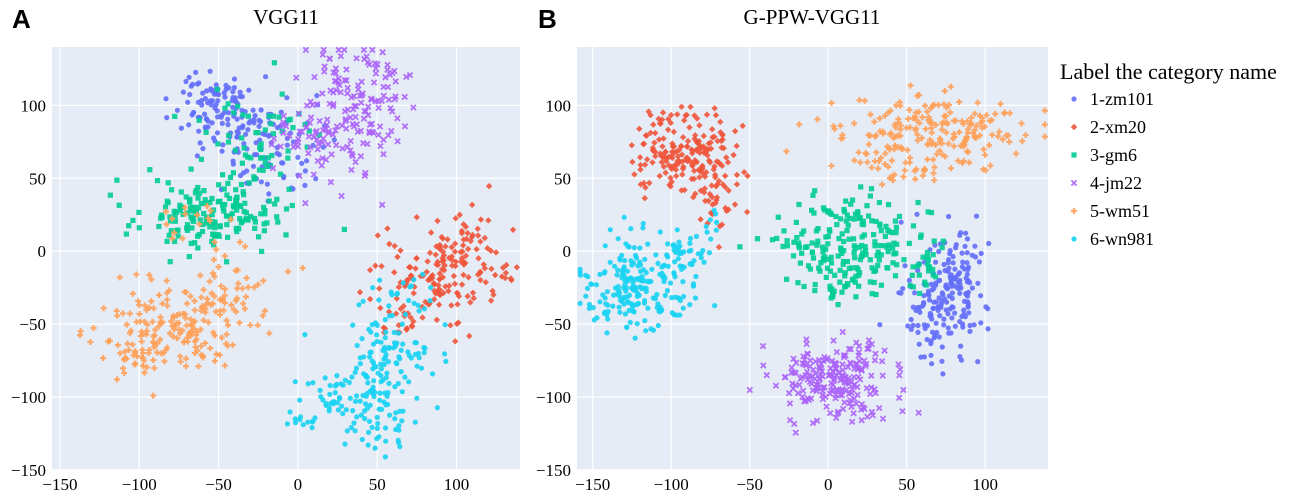  What do you see at coordinates (1118, 127) in the screenshot?
I see `legend-label: 2-xm20` at bounding box center [1118, 127].